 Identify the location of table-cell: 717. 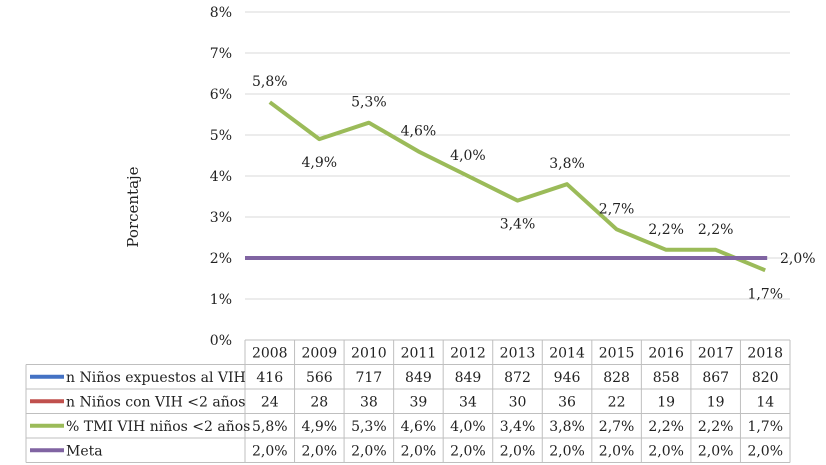
(368, 378).